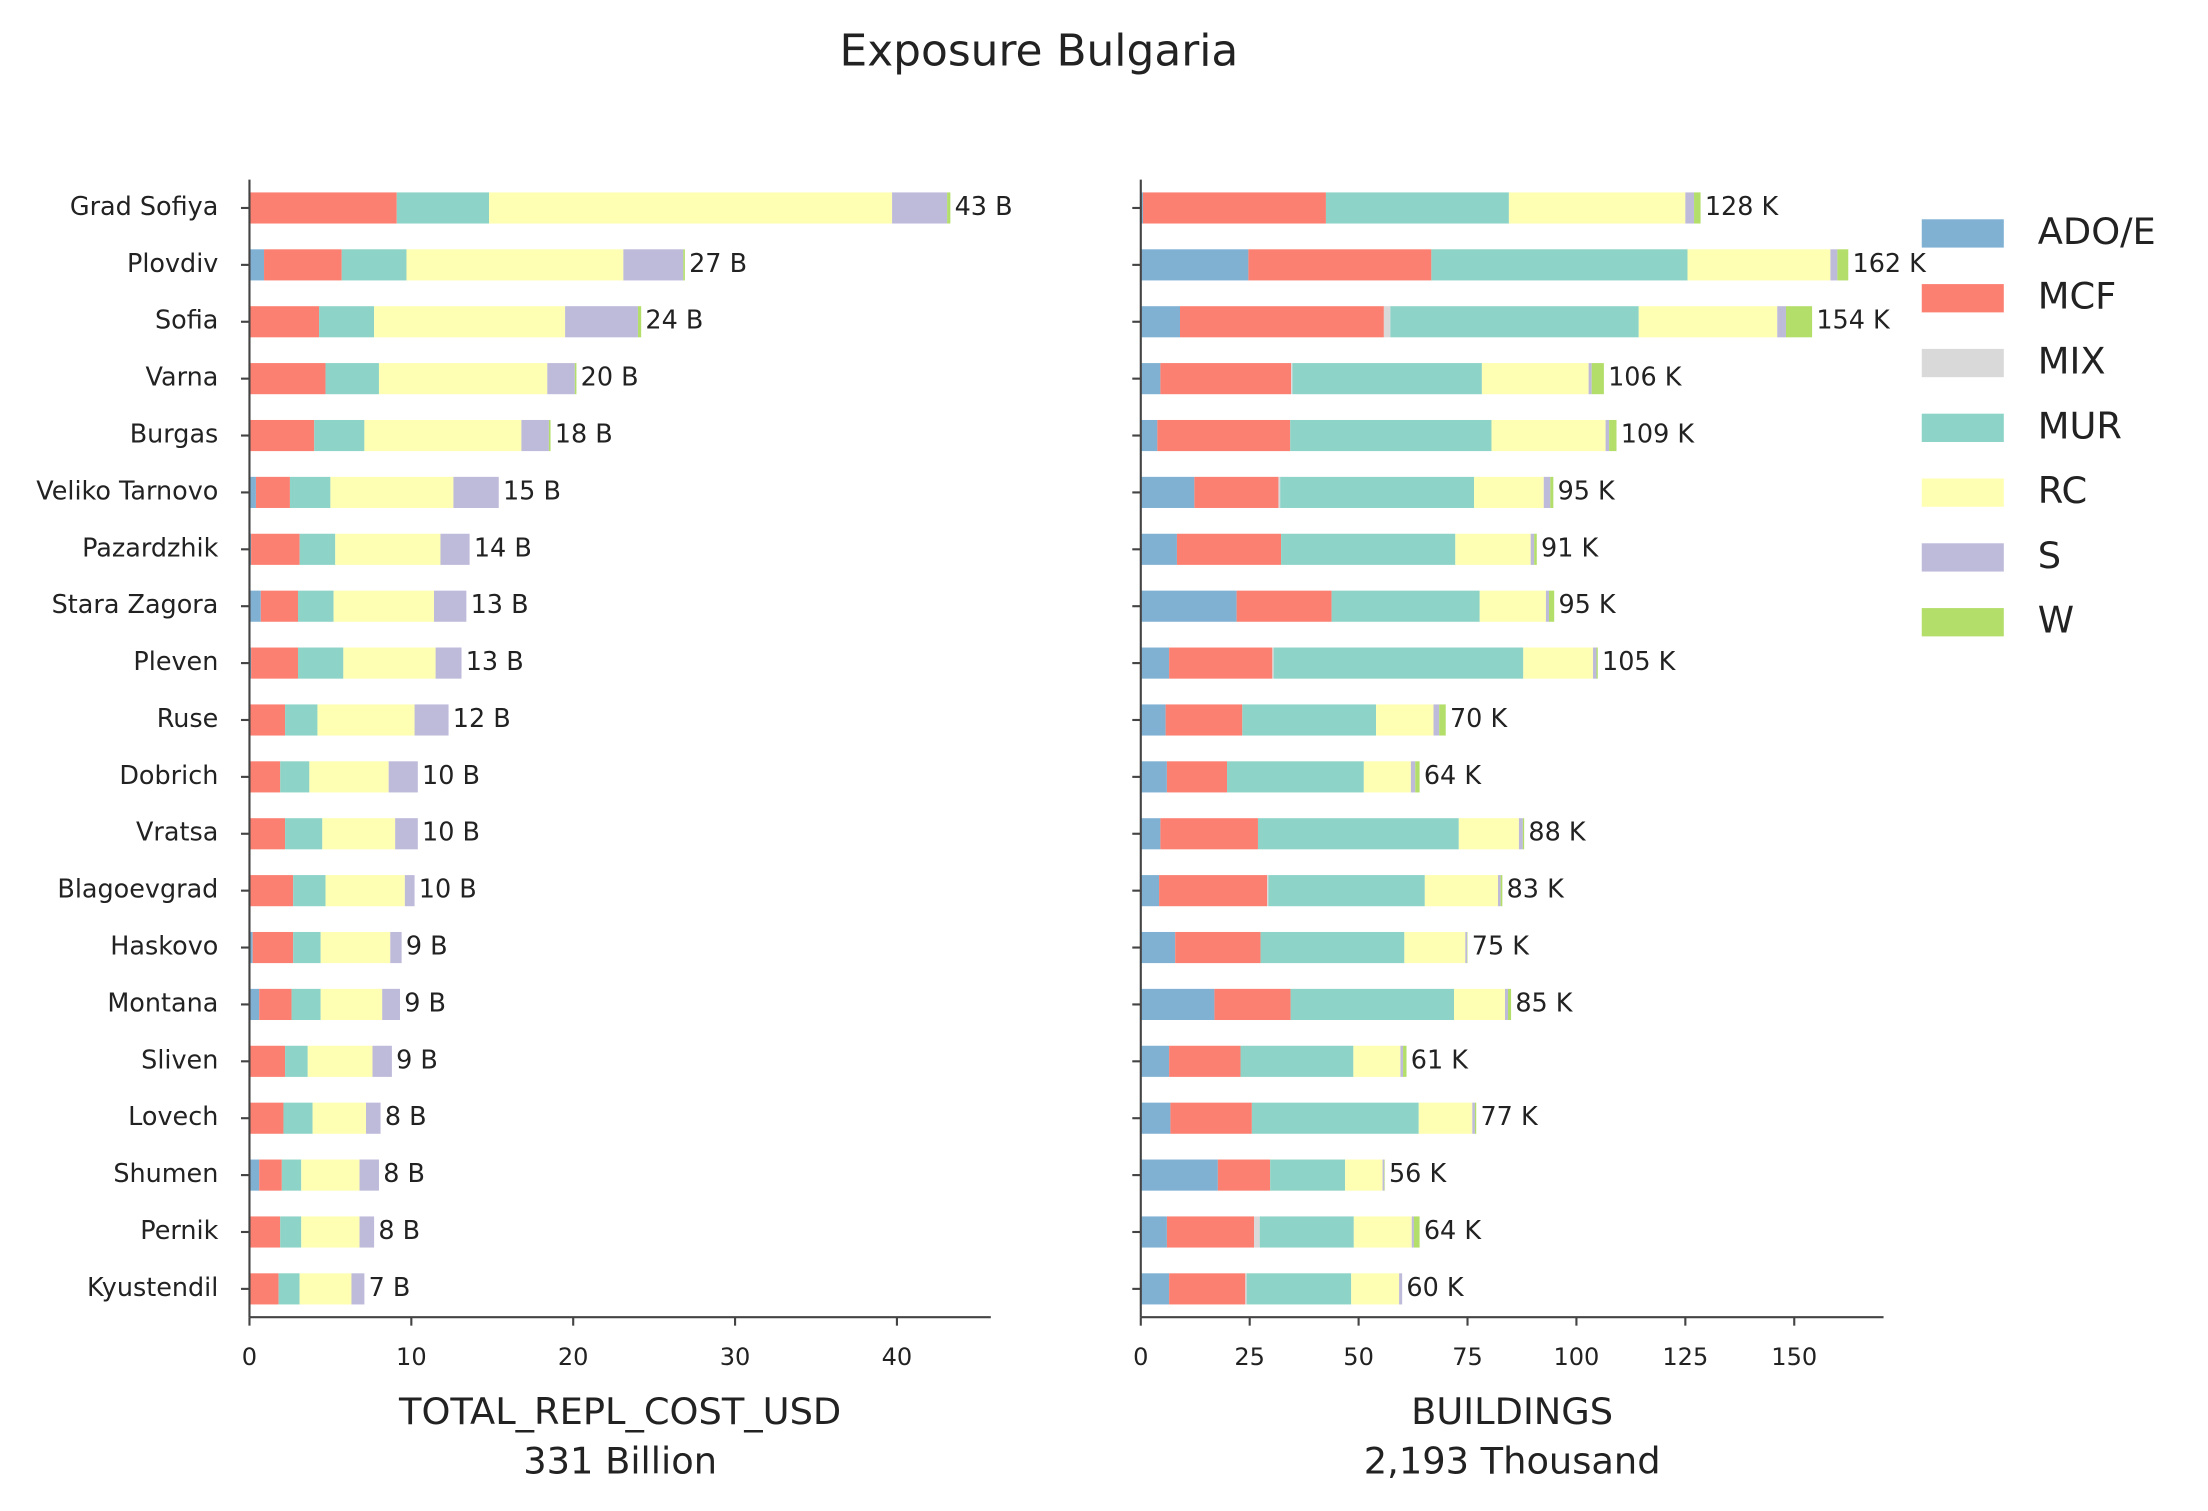 Image resolution: width=2208 pixels, height=1511 pixels. What do you see at coordinates (1467, 1357) in the screenshot?
I see `x-tick-label: 75` at bounding box center [1467, 1357].